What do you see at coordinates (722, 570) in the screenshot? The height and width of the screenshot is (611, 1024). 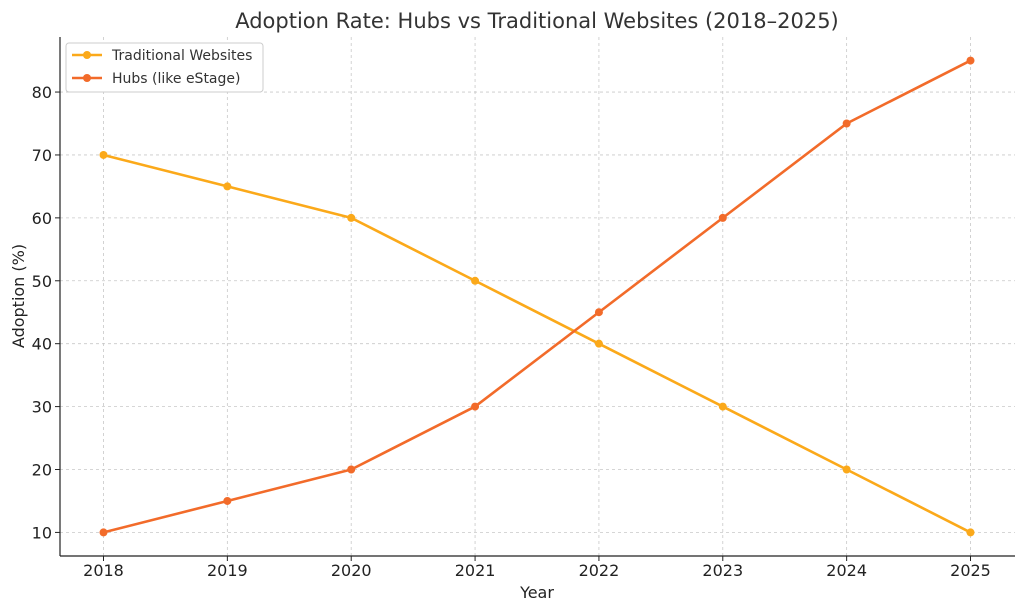 I see `x-tick-label: 2023` at bounding box center [722, 570].